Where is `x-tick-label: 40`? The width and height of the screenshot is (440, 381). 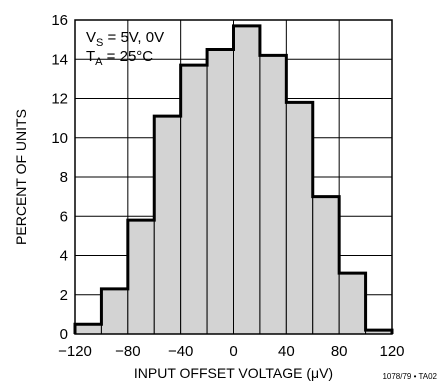
x-tick-label: 40 is located at coordinates (286, 351).